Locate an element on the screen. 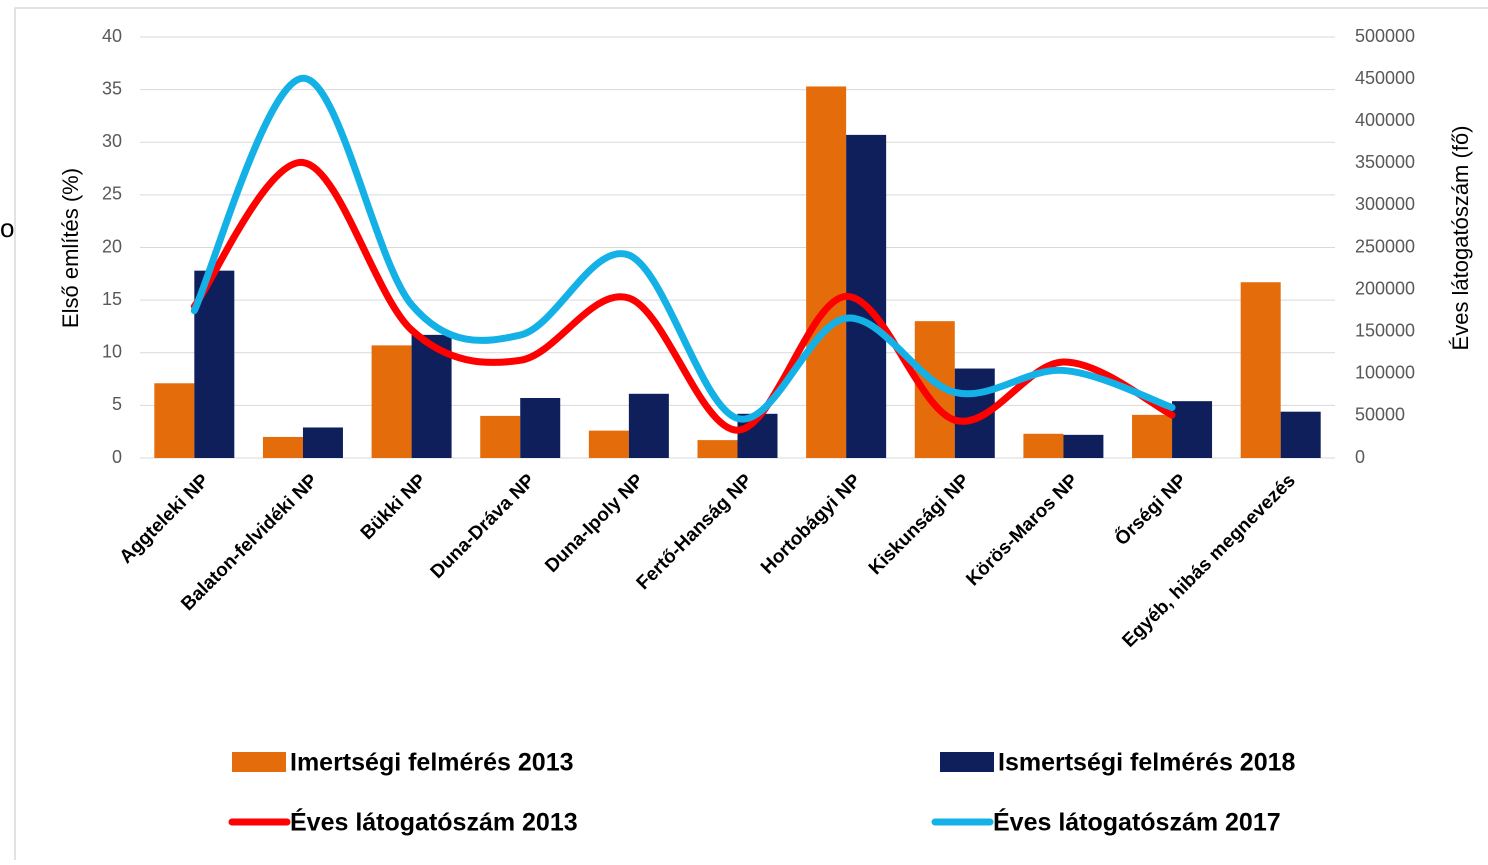 This screenshot has width=1488, height=865. y2-tick-label: 350000 is located at coordinates (1385, 162).